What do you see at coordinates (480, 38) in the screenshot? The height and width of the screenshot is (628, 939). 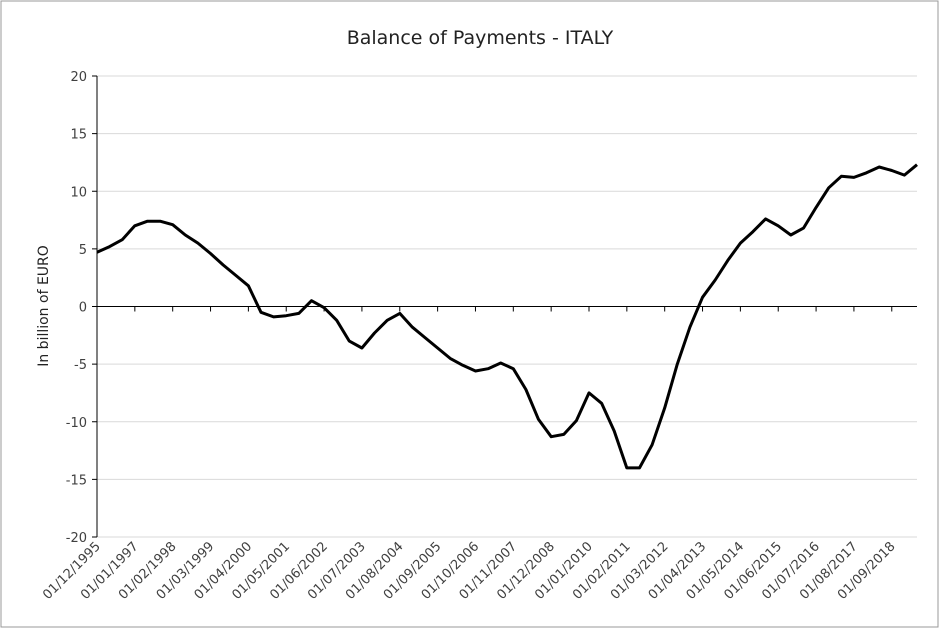 I see `chart-title: Balance of Payments - ITALY` at bounding box center [480, 38].